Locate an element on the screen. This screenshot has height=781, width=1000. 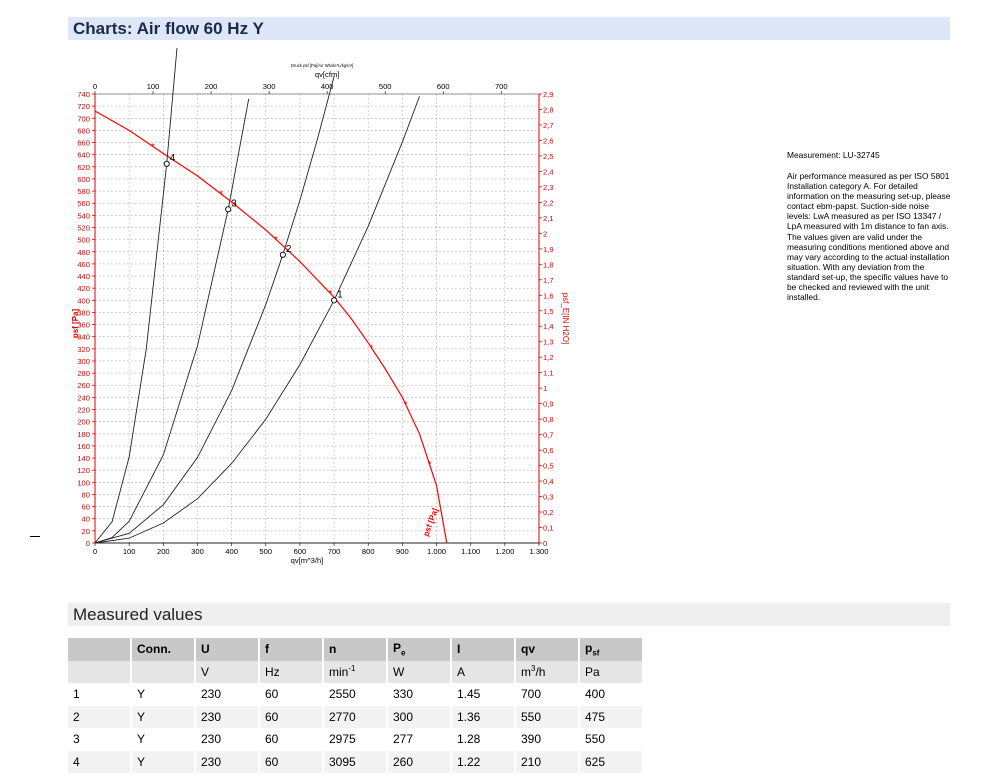
y-left-tick-label: 180 is located at coordinates (83, 434).